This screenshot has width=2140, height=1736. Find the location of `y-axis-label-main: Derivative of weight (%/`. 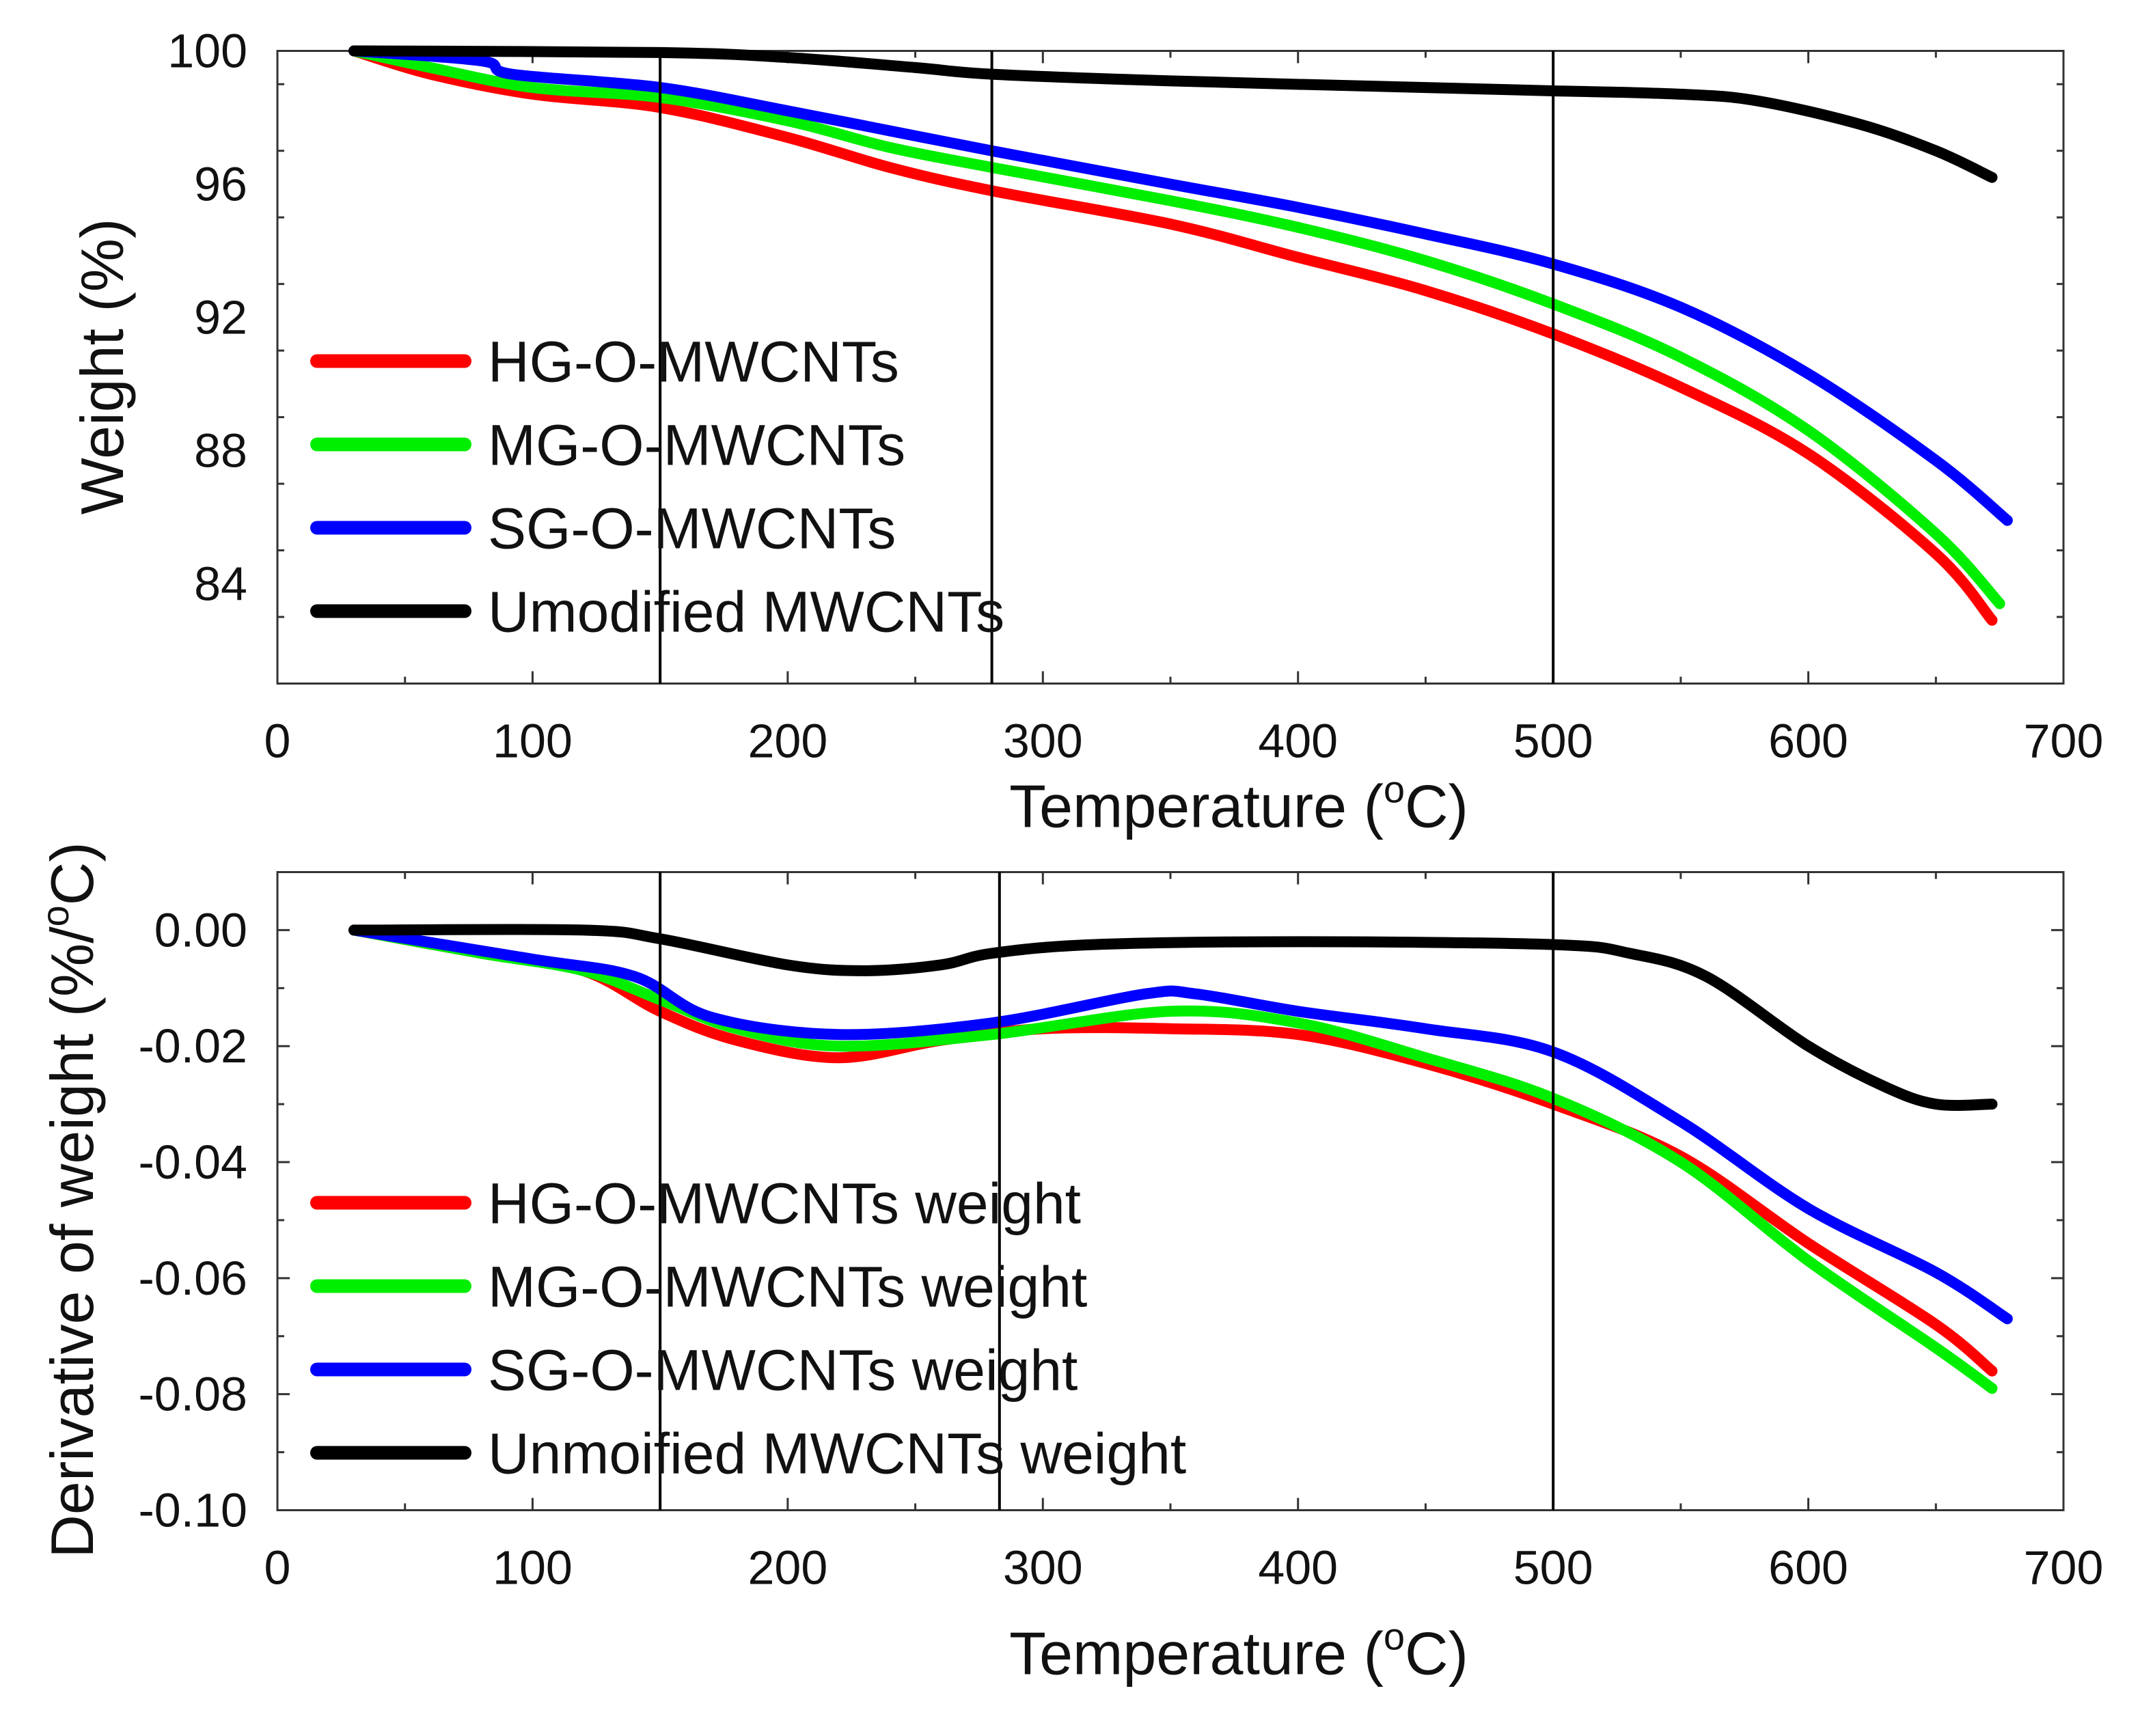

y-axis-label-main: Derivative of weight (%/ is located at coordinates (72, 1242).